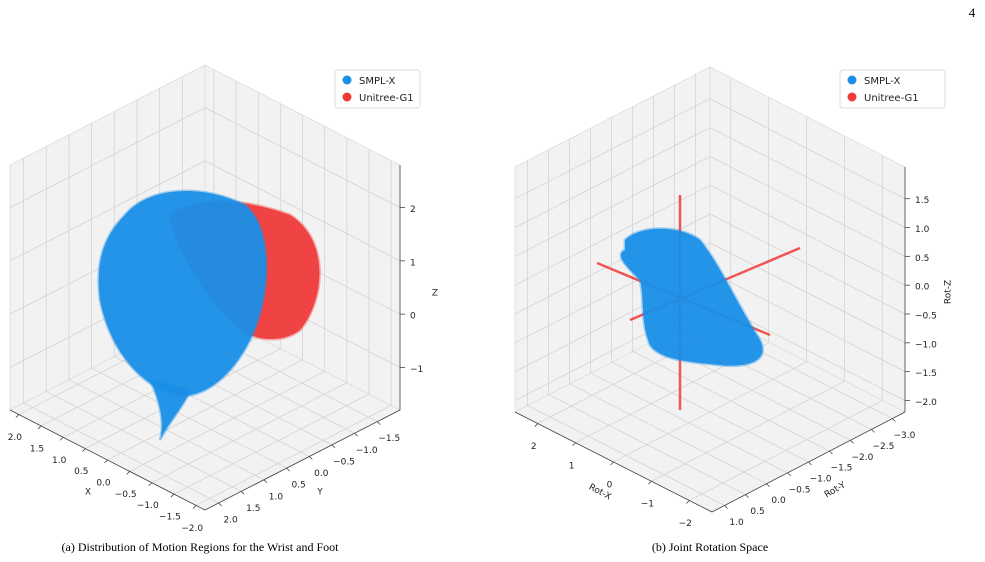 The height and width of the screenshot is (562, 985). Describe the element at coordinates (435, 294) in the screenshot. I see `axis-label: Z` at that location.